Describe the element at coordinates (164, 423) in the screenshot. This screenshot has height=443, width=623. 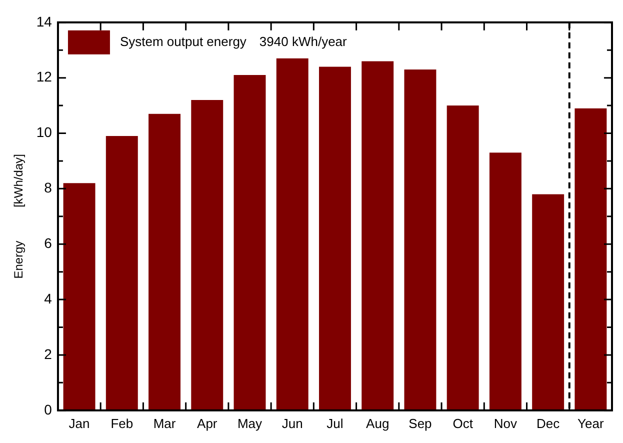
I see `x-tick-label: Mar` at that location.